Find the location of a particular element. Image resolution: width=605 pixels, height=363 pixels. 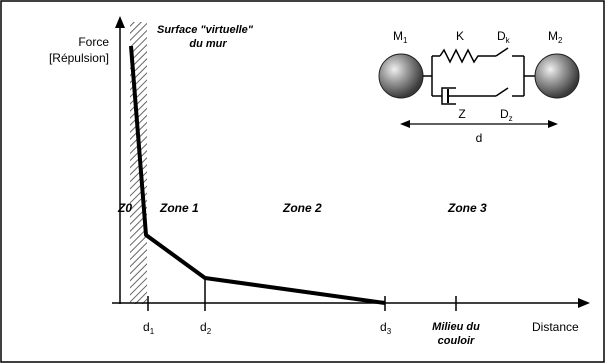

damper-z is located at coordinates (448, 96).